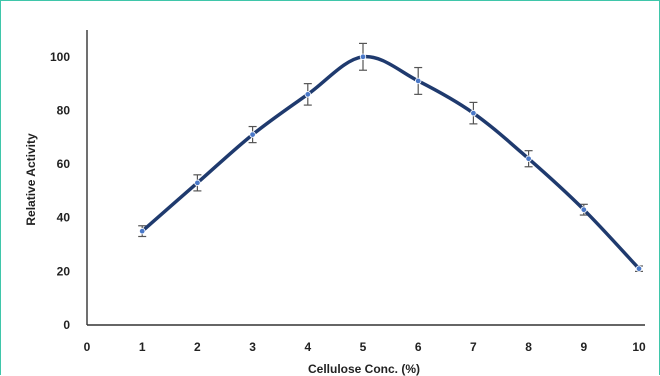  Describe the element at coordinates (64, 218) in the screenshot. I see `y-tick-label: 40` at that location.